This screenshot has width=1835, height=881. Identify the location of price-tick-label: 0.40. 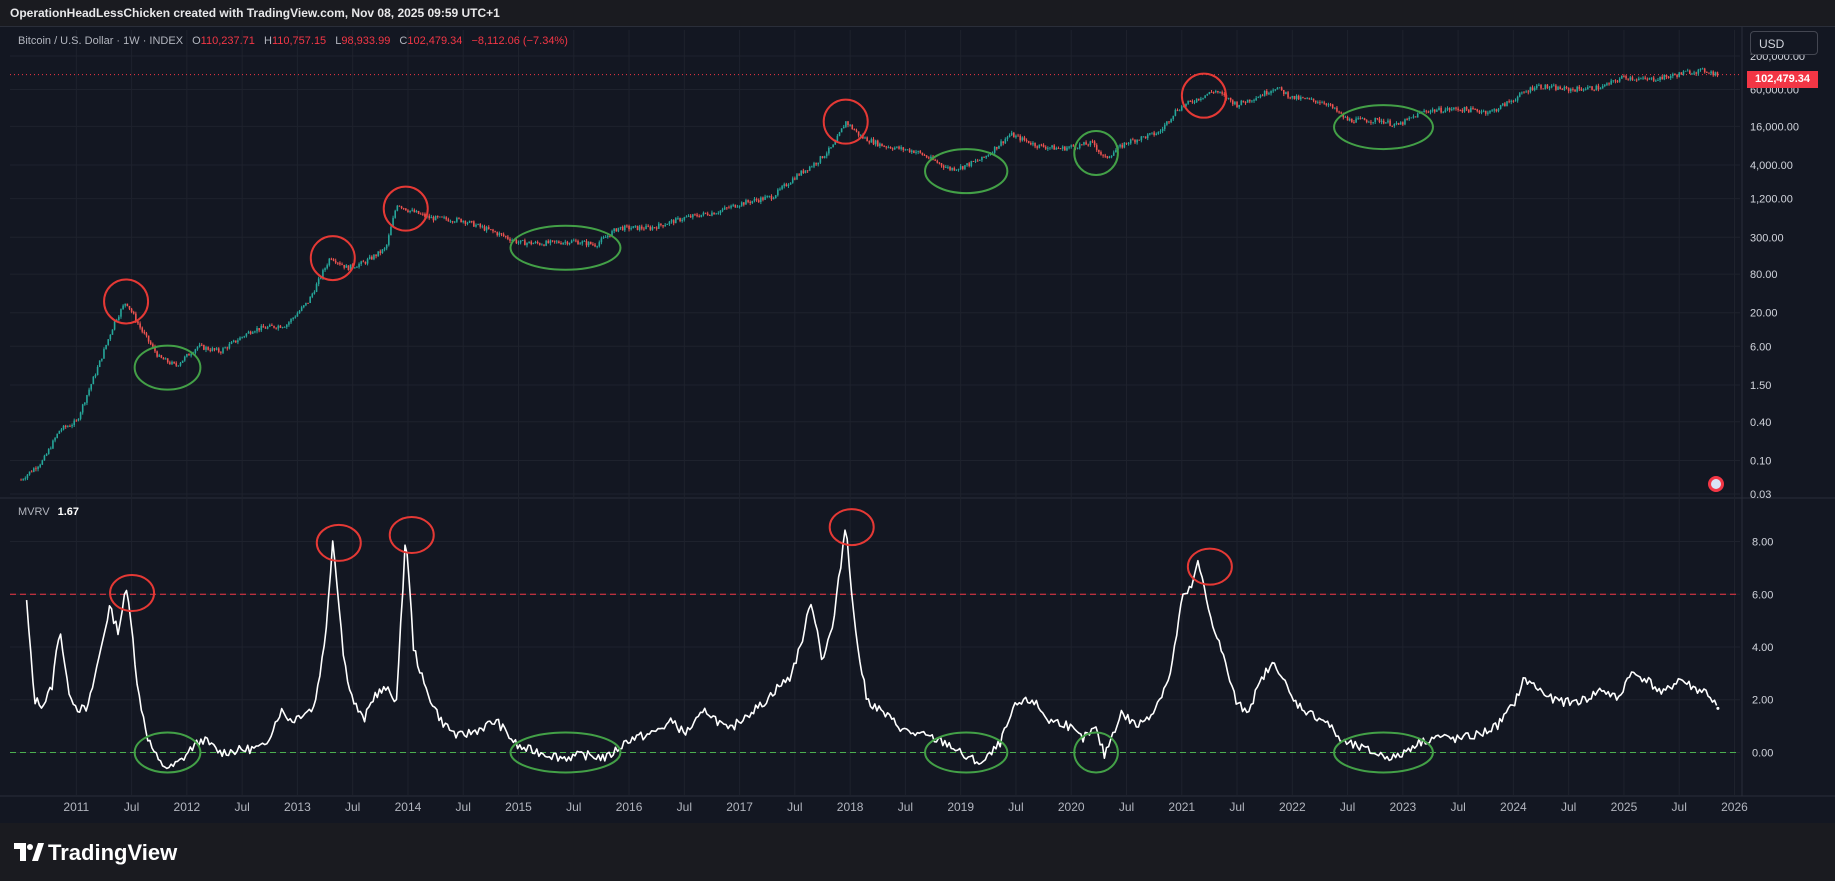
(1760, 423).